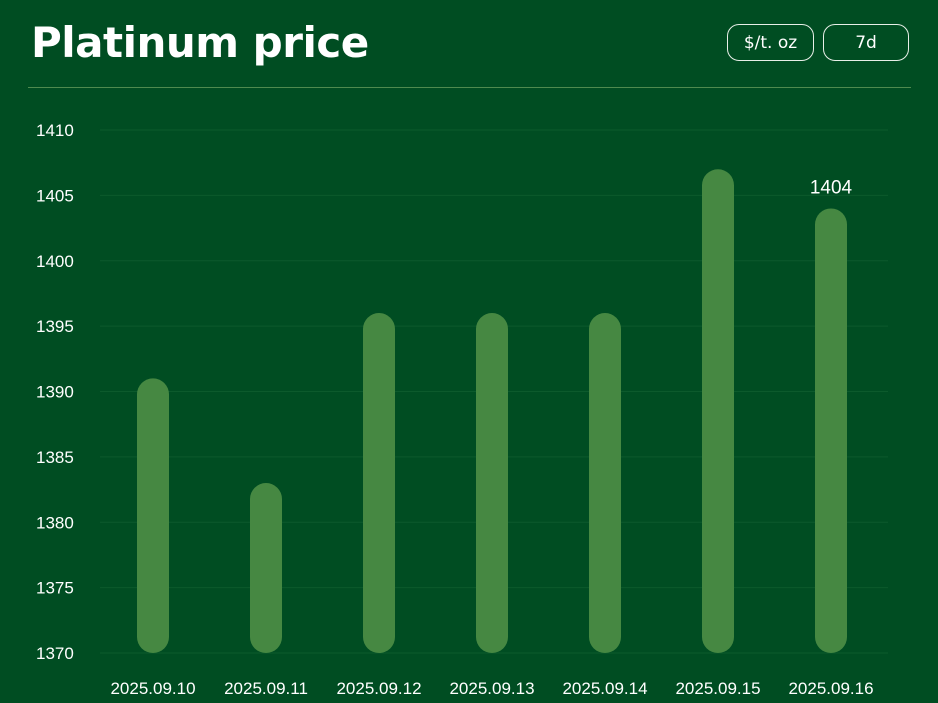  What do you see at coordinates (55, 457) in the screenshot?
I see `y-tick-label: 1385` at bounding box center [55, 457].